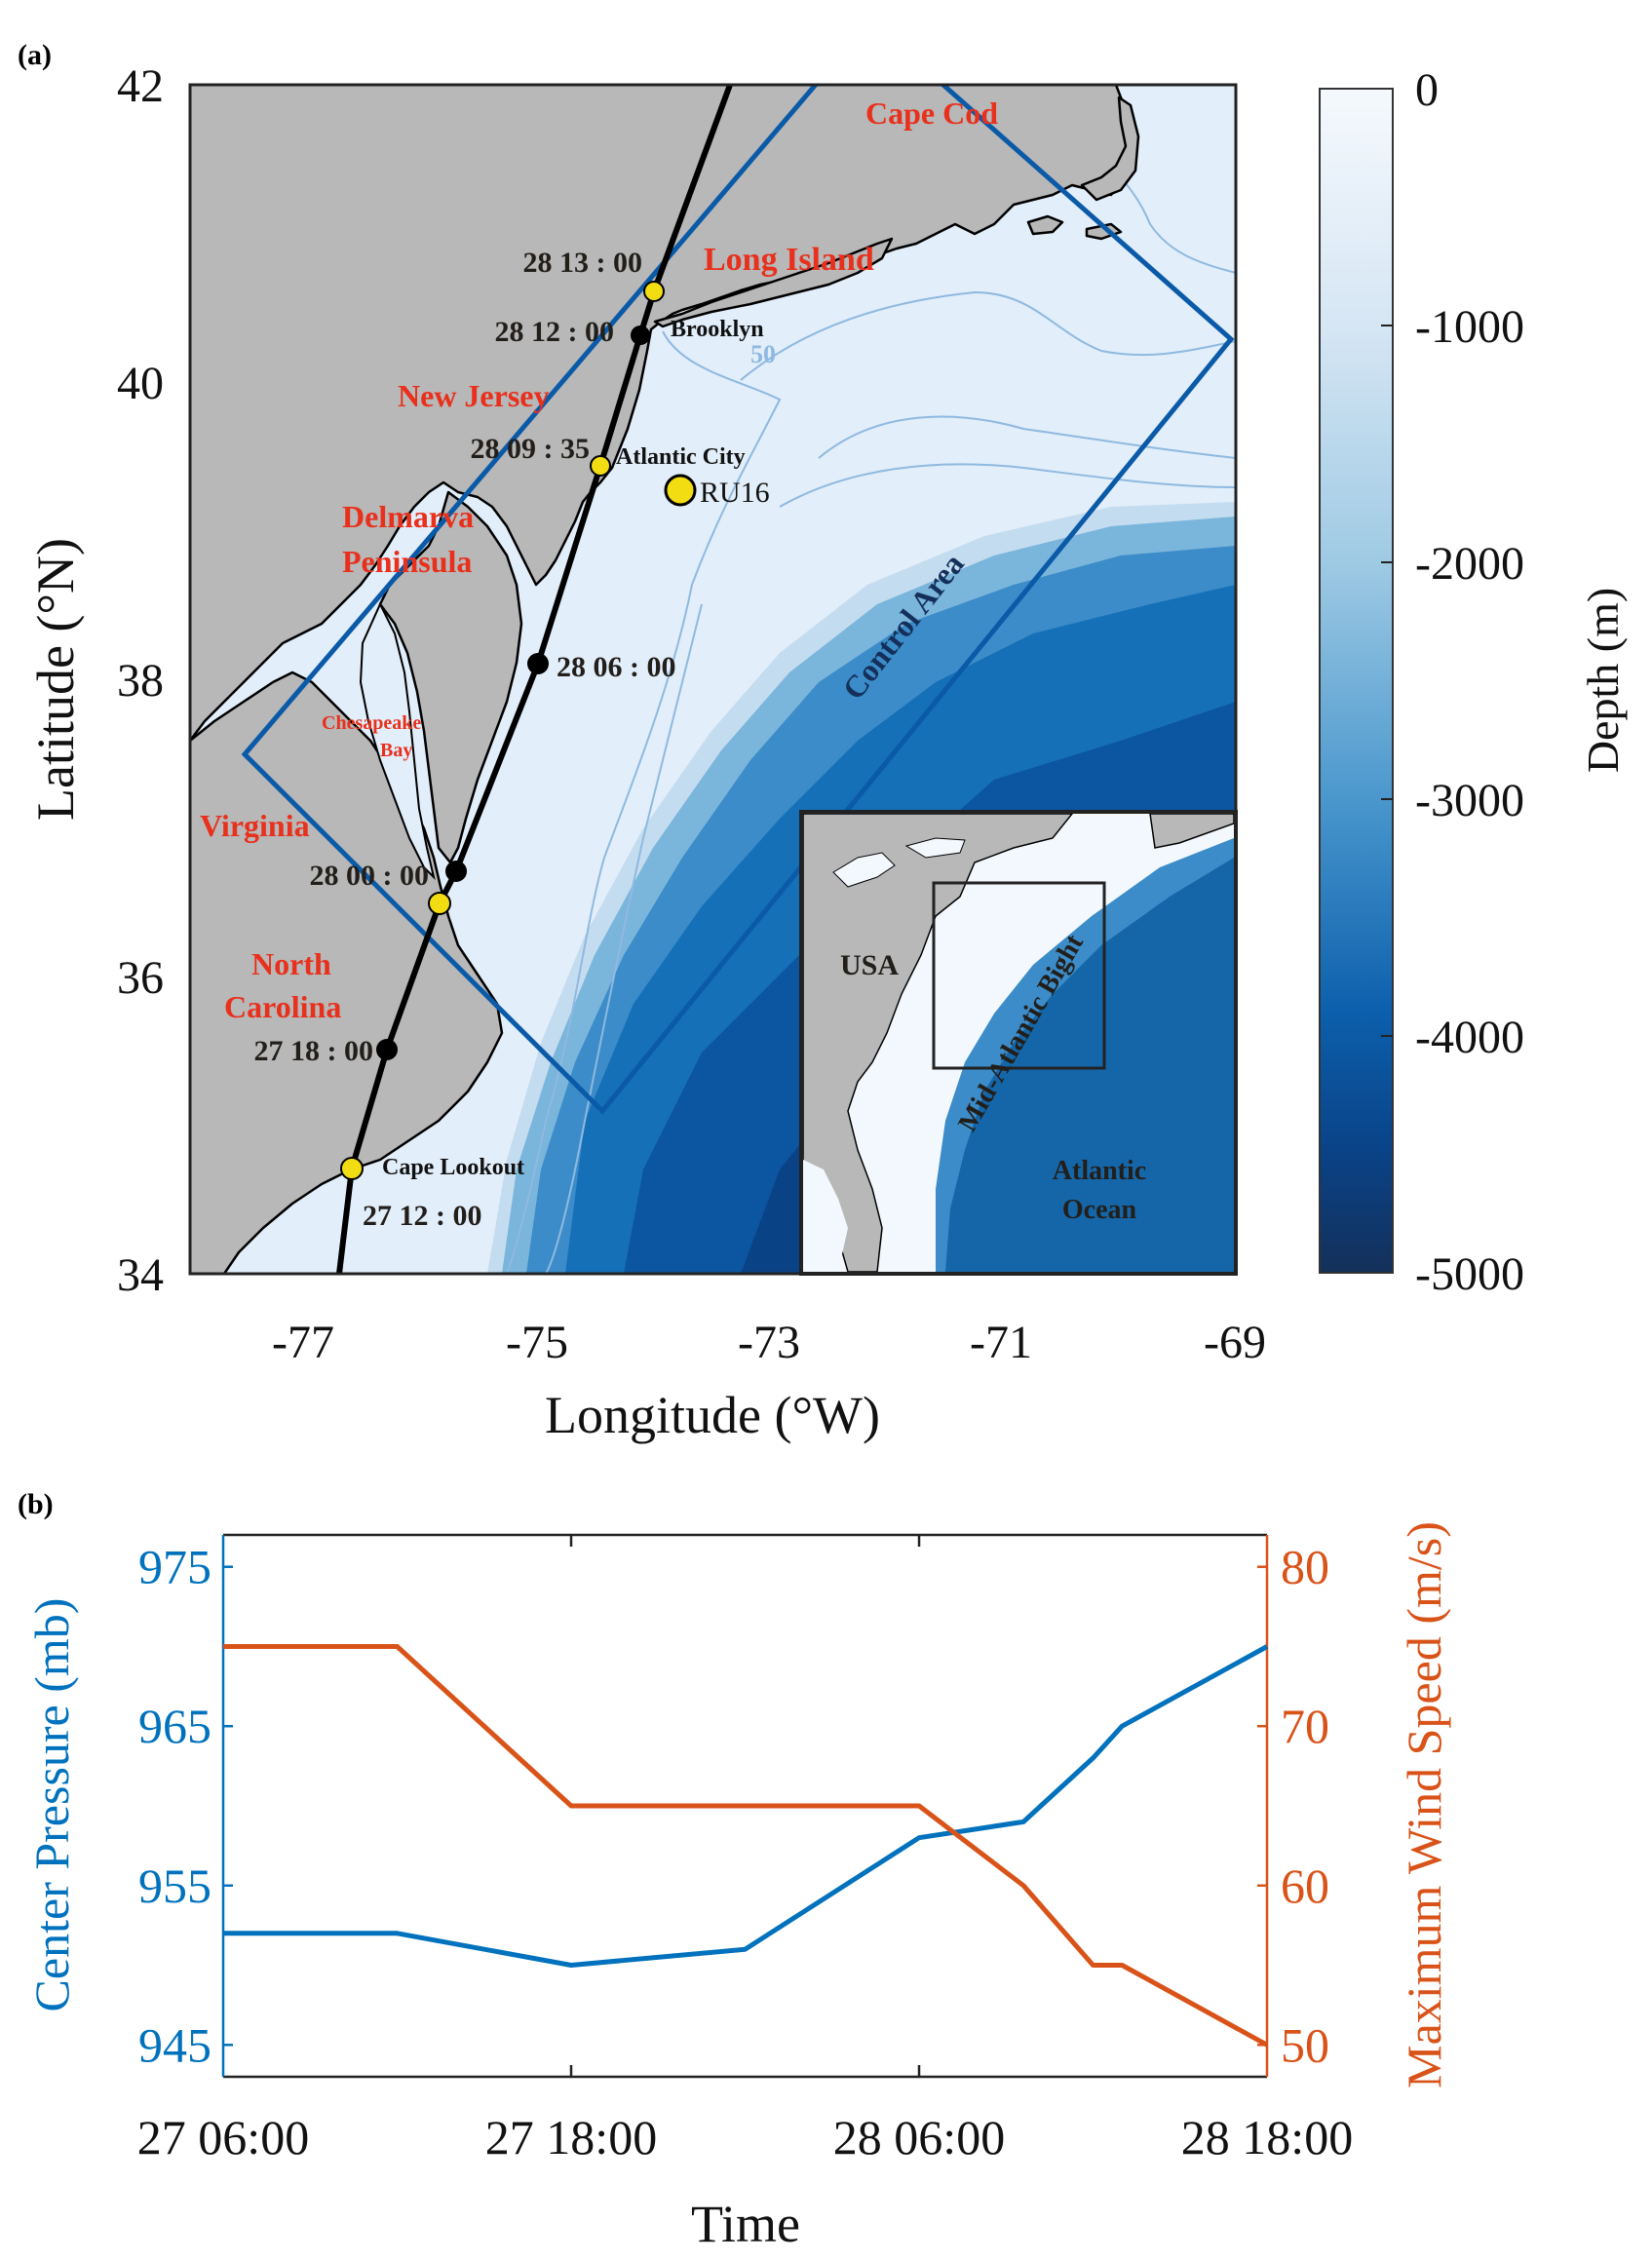 The height and width of the screenshot is (2260, 1652). I want to click on inset-land, so click(938, 1043).